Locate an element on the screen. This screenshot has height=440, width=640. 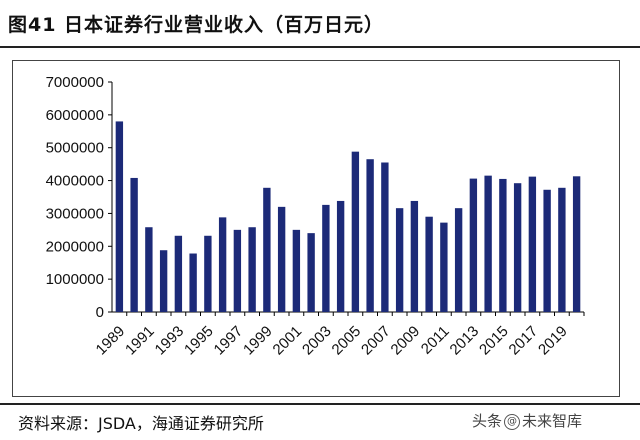
x-tick-label: 2013 is located at coordinates (465, 341).